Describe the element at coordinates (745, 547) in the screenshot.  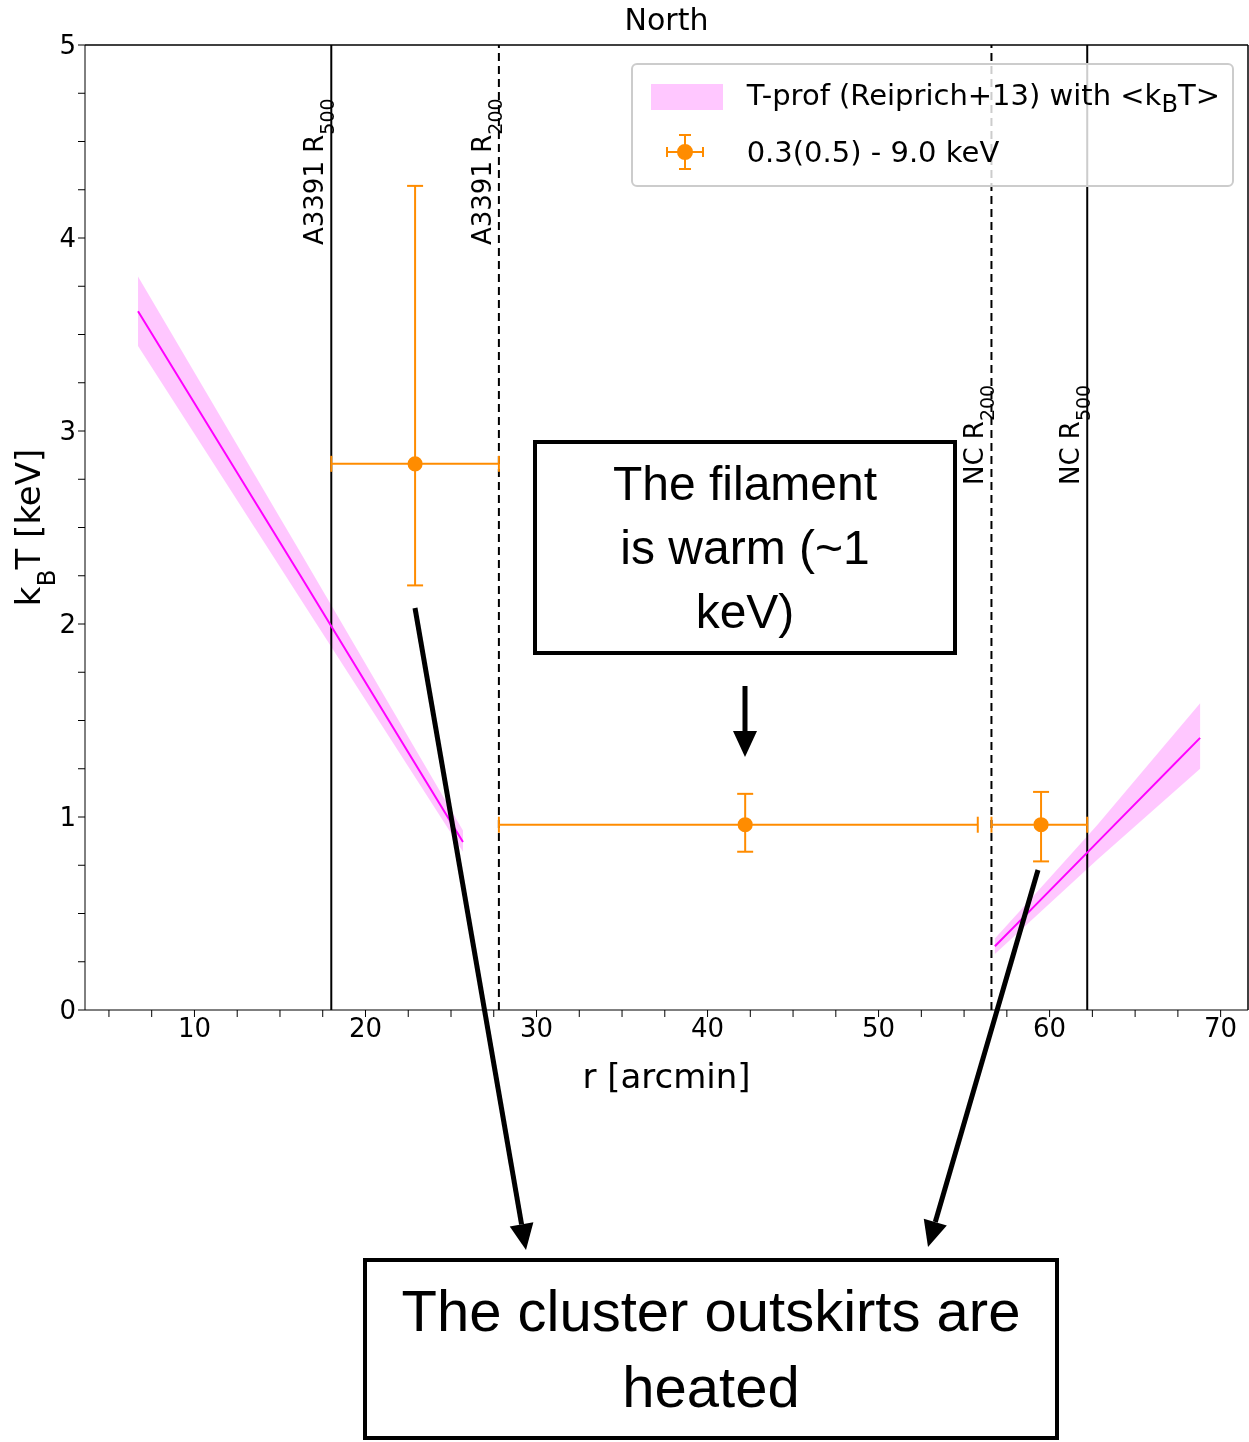
I see `annotation: The filament is warm (~1 keV)` at that location.